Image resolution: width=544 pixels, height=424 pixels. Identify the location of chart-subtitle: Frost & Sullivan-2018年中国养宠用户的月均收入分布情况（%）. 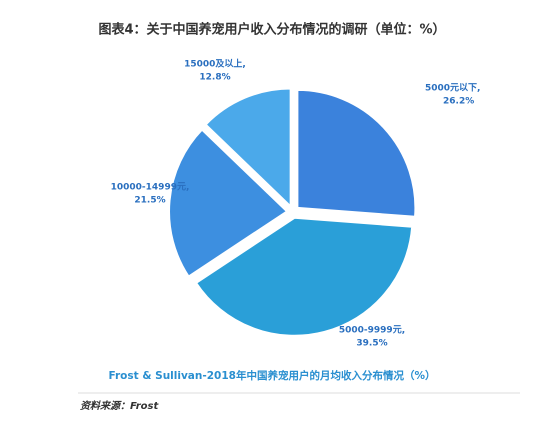
(272, 375).